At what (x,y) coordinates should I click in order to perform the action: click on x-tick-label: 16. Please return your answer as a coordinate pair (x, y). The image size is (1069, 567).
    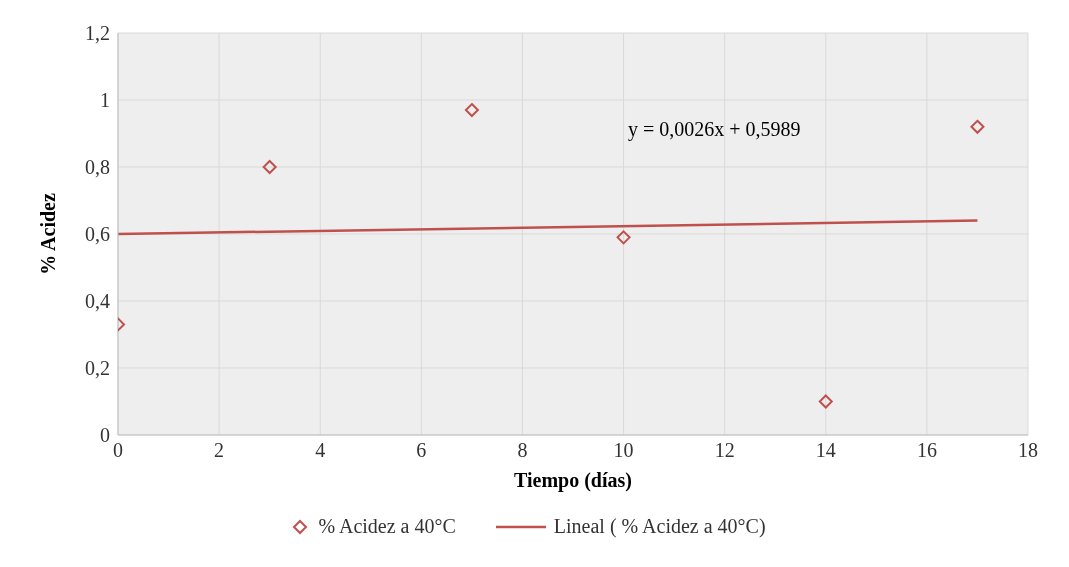
    Looking at the image, I should click on (926, 450).